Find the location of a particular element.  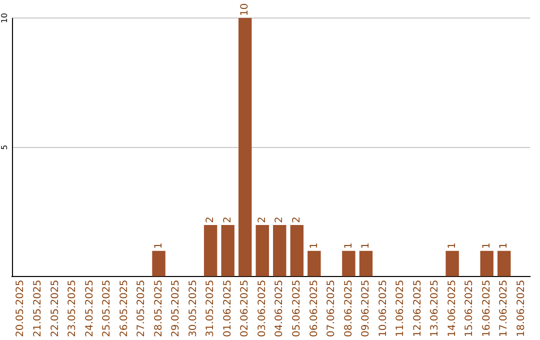

x-tick-label: 17.06.2025 is located at coordinates (504, 309).